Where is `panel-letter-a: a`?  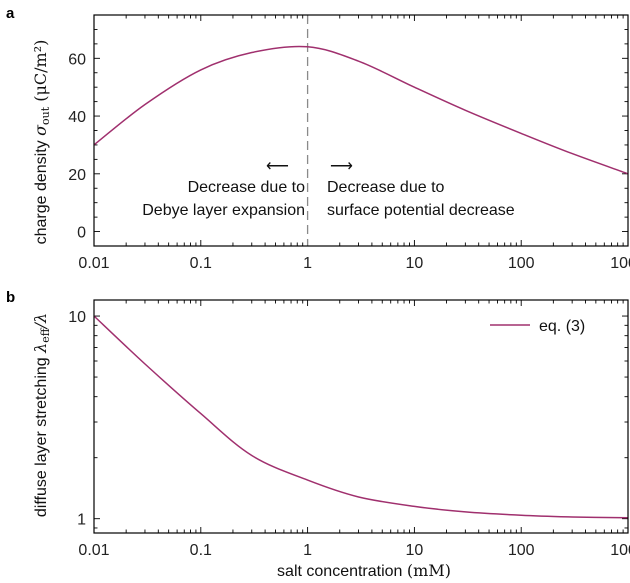 panel-letter-a: a is located at coordinates (10, 13).